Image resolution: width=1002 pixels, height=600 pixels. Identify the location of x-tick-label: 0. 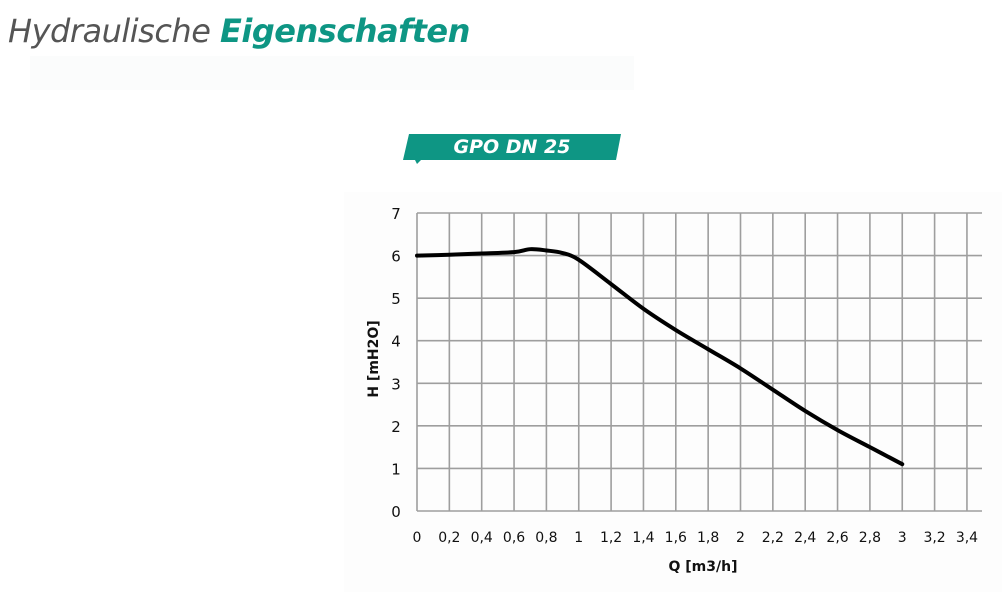
(417, 538).